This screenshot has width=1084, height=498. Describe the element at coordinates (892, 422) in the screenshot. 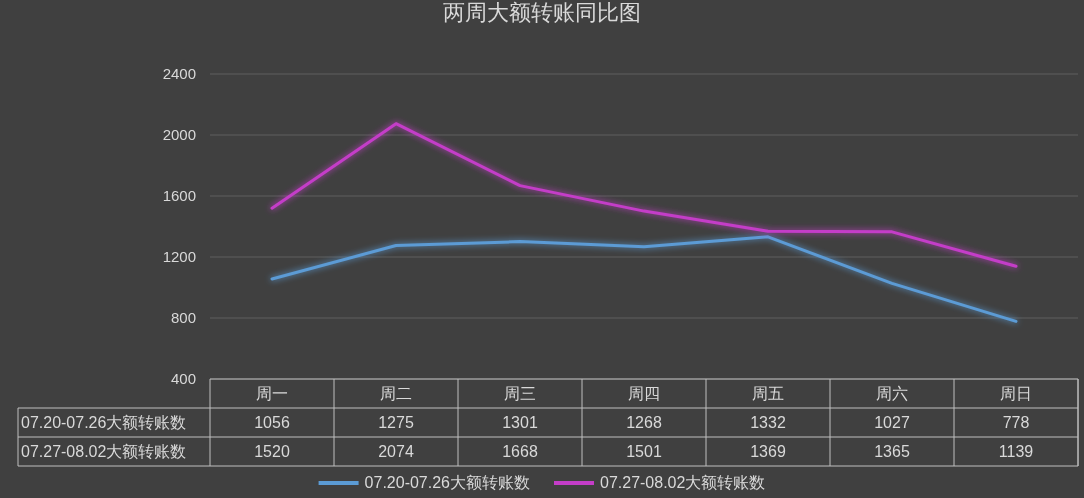

I see `data-label: 1027` at that location.